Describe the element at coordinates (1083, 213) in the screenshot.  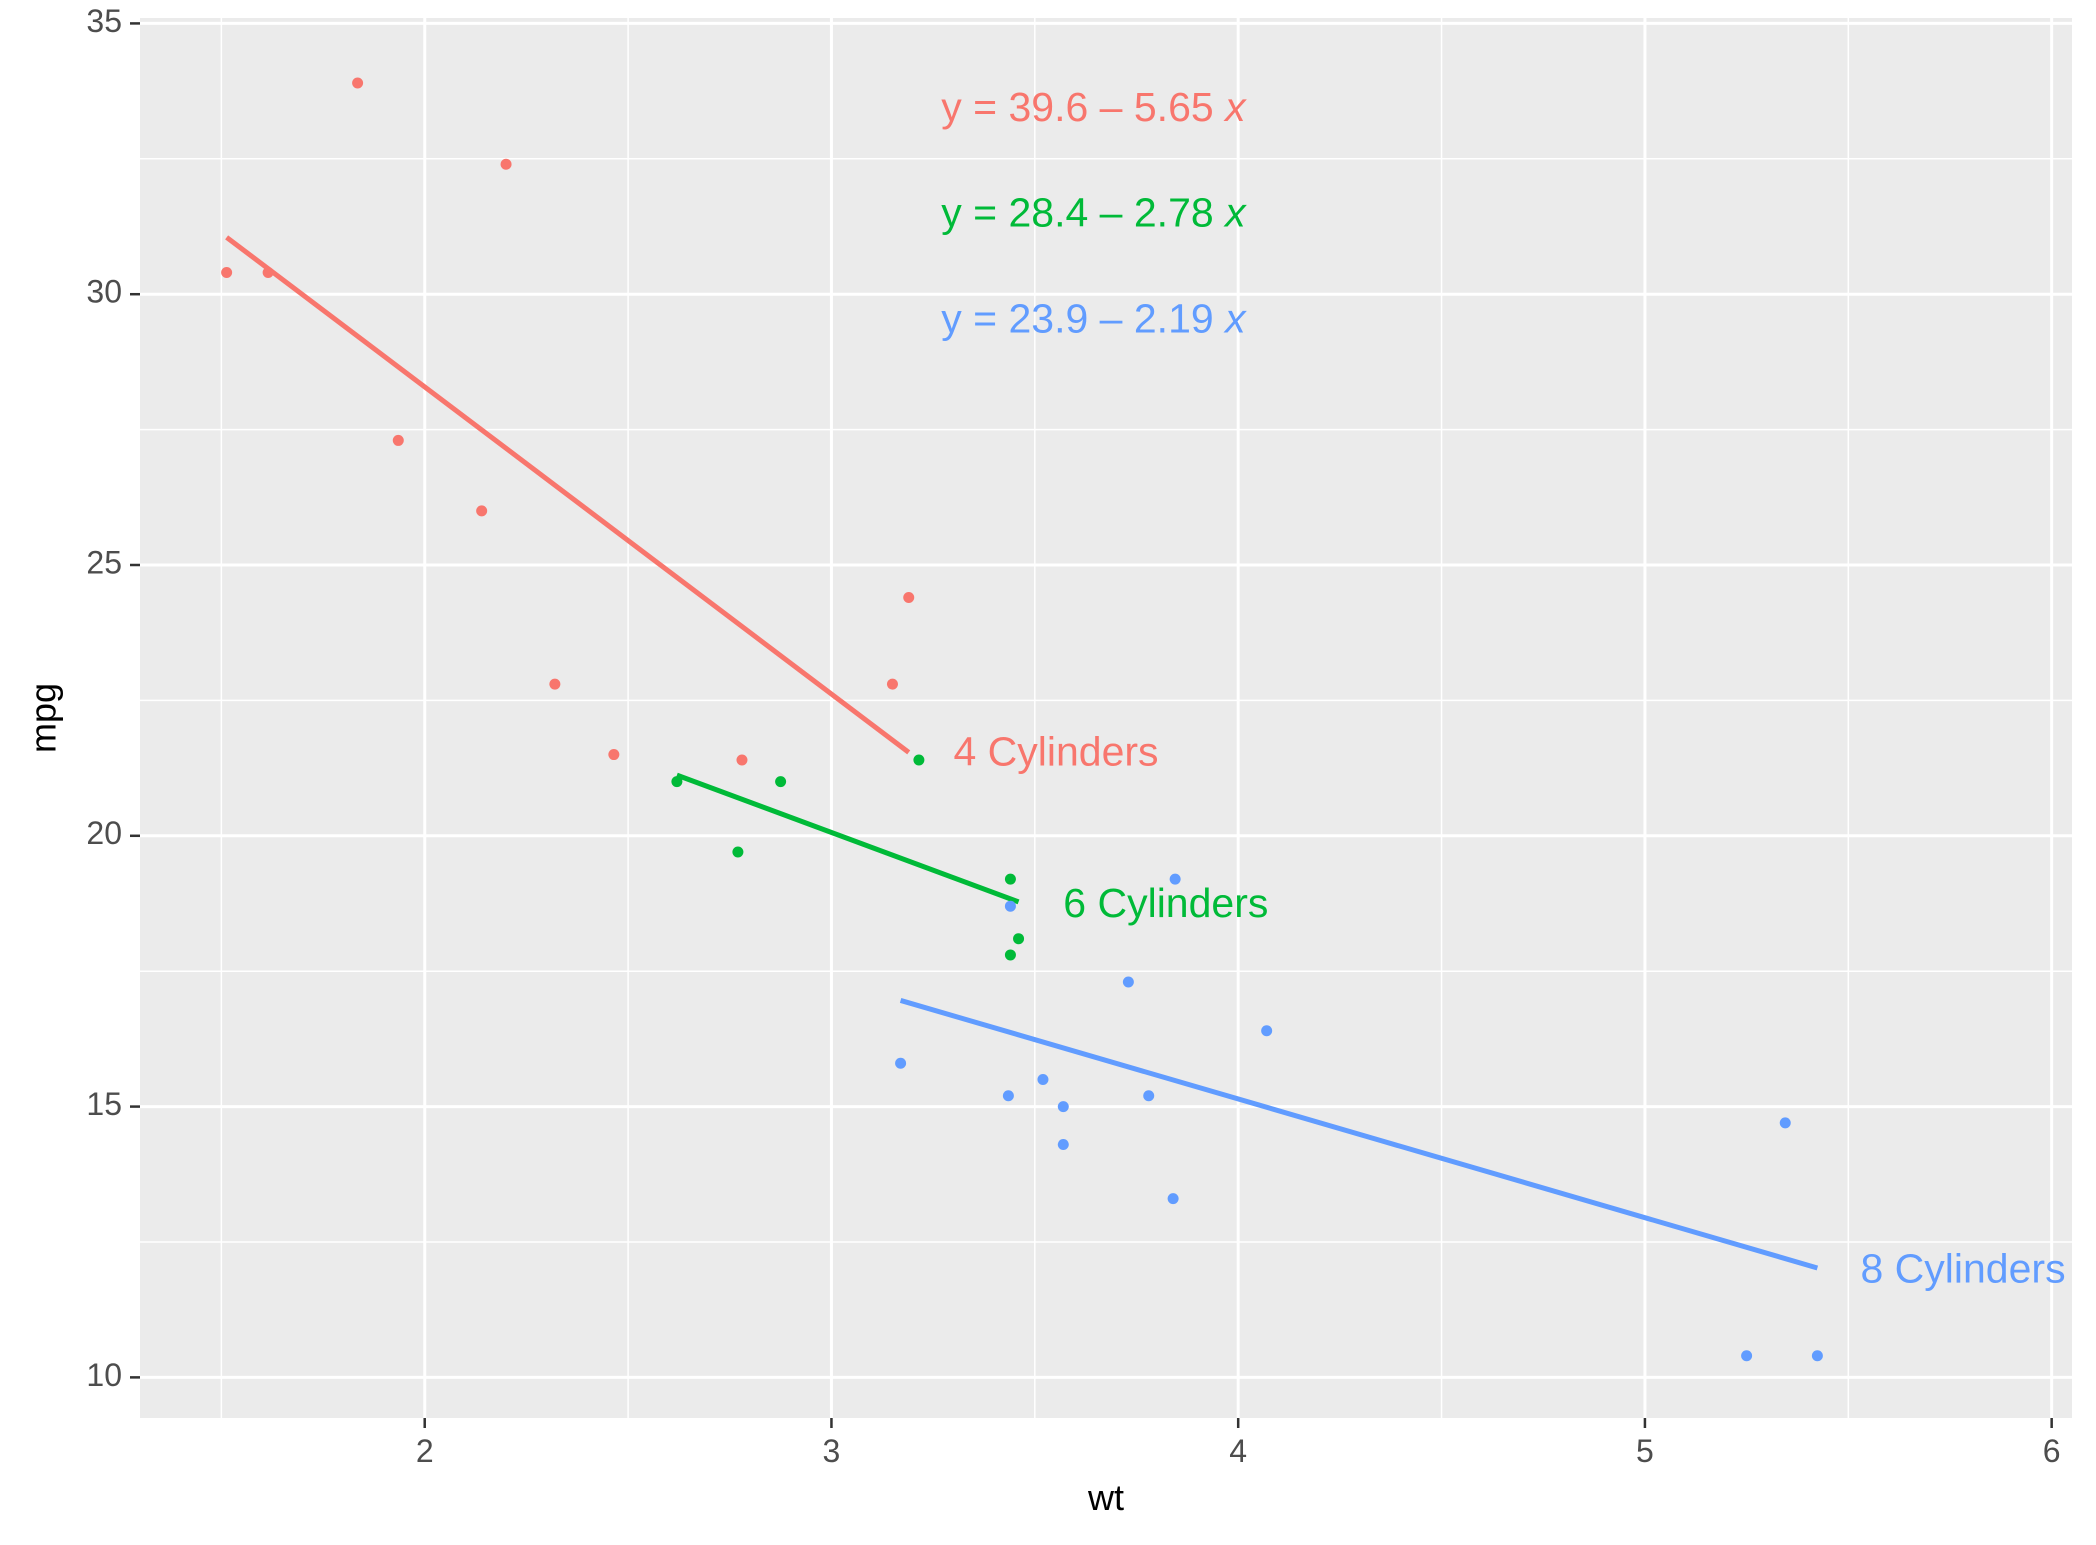
I see `equation-text: y = 28.4 – 2.78` at that location.